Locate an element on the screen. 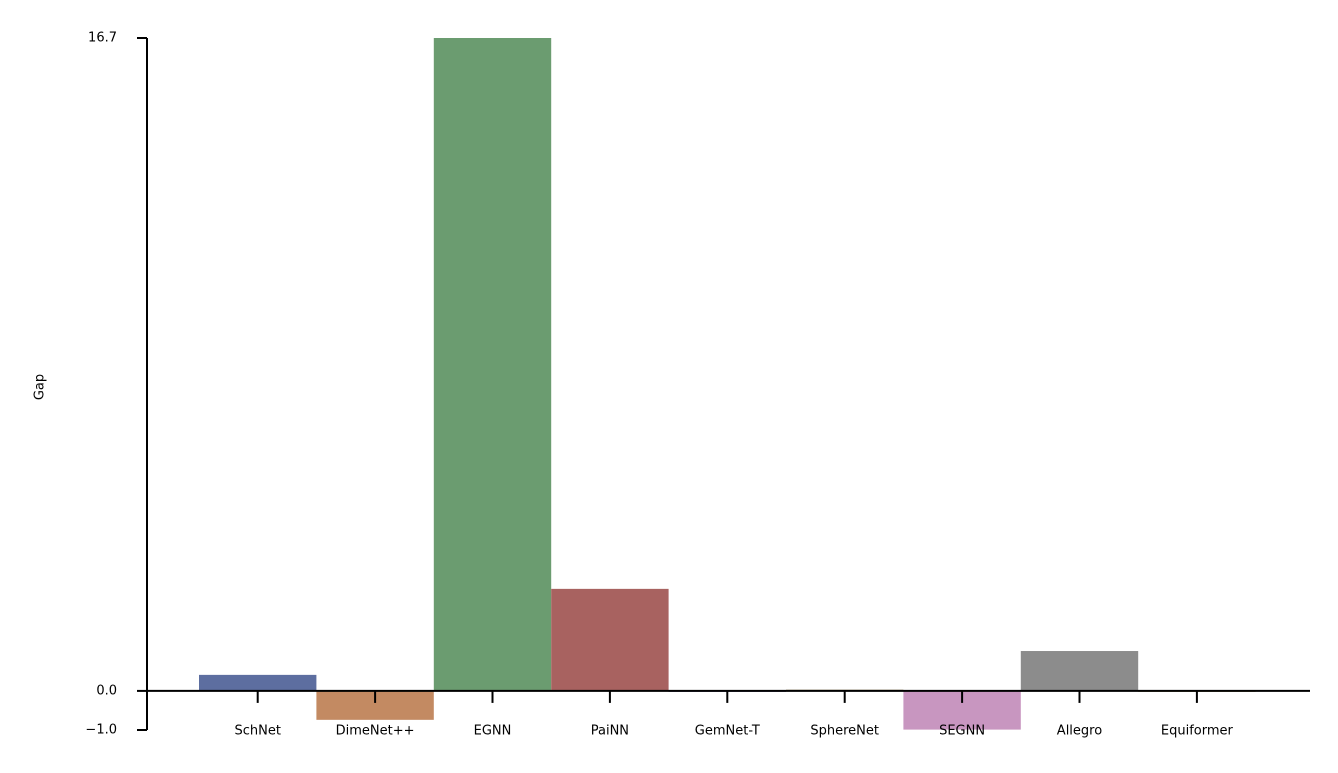 The height and width of the screenshot is (773, 1338). x-tick-label: Allegro is located at coordinates (1079, 731).